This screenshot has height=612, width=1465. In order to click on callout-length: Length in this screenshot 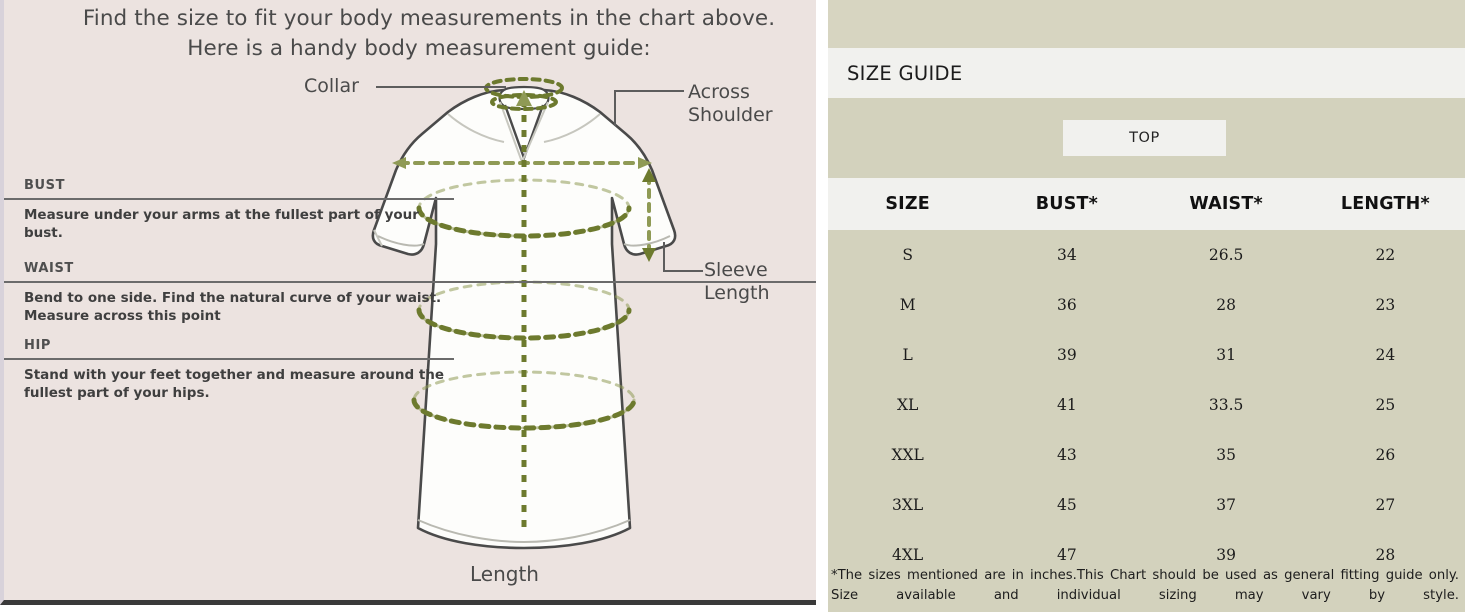, I will do `click(504, 574)`.